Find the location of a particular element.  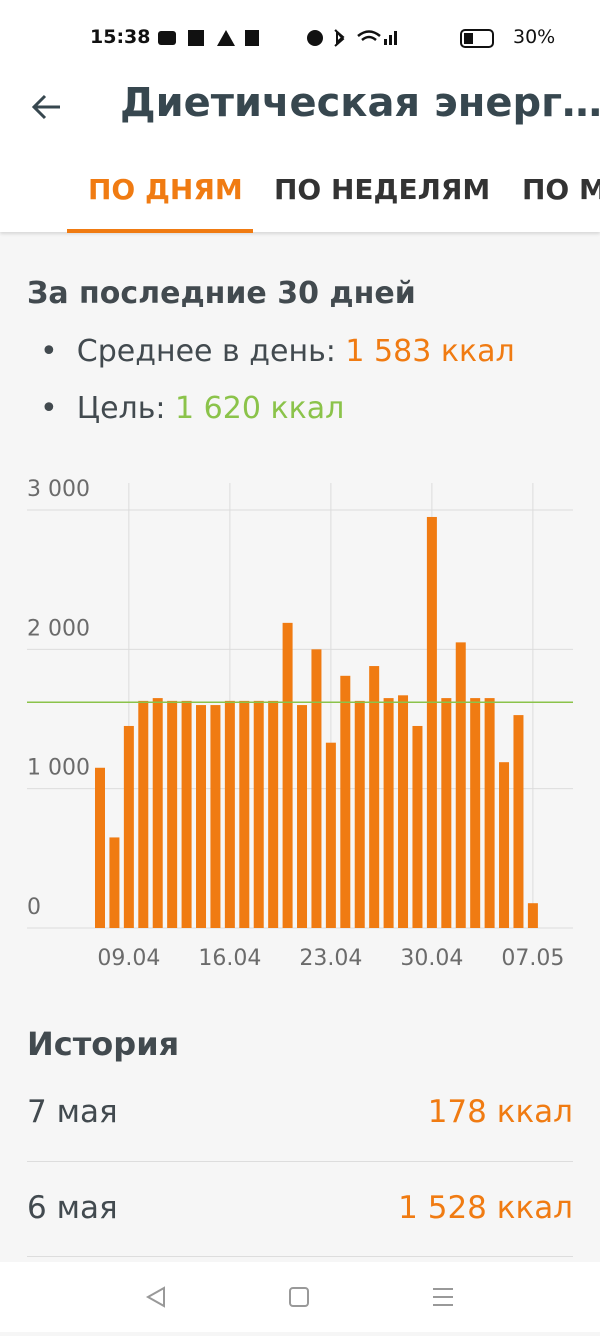

nav-bar is located at coordinates (300, 1297).